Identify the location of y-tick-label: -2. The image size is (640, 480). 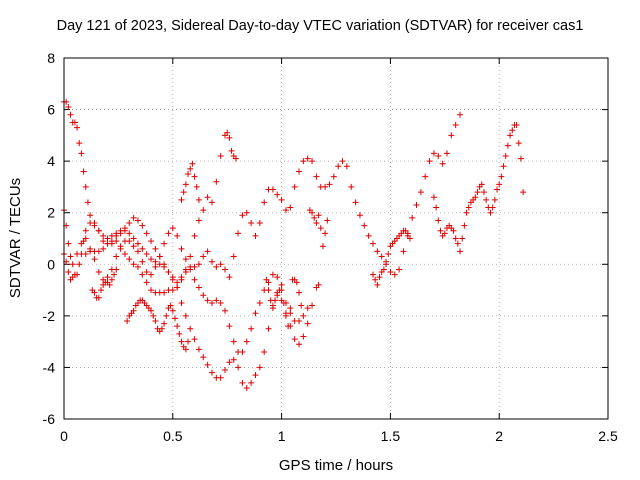
(49, 316).